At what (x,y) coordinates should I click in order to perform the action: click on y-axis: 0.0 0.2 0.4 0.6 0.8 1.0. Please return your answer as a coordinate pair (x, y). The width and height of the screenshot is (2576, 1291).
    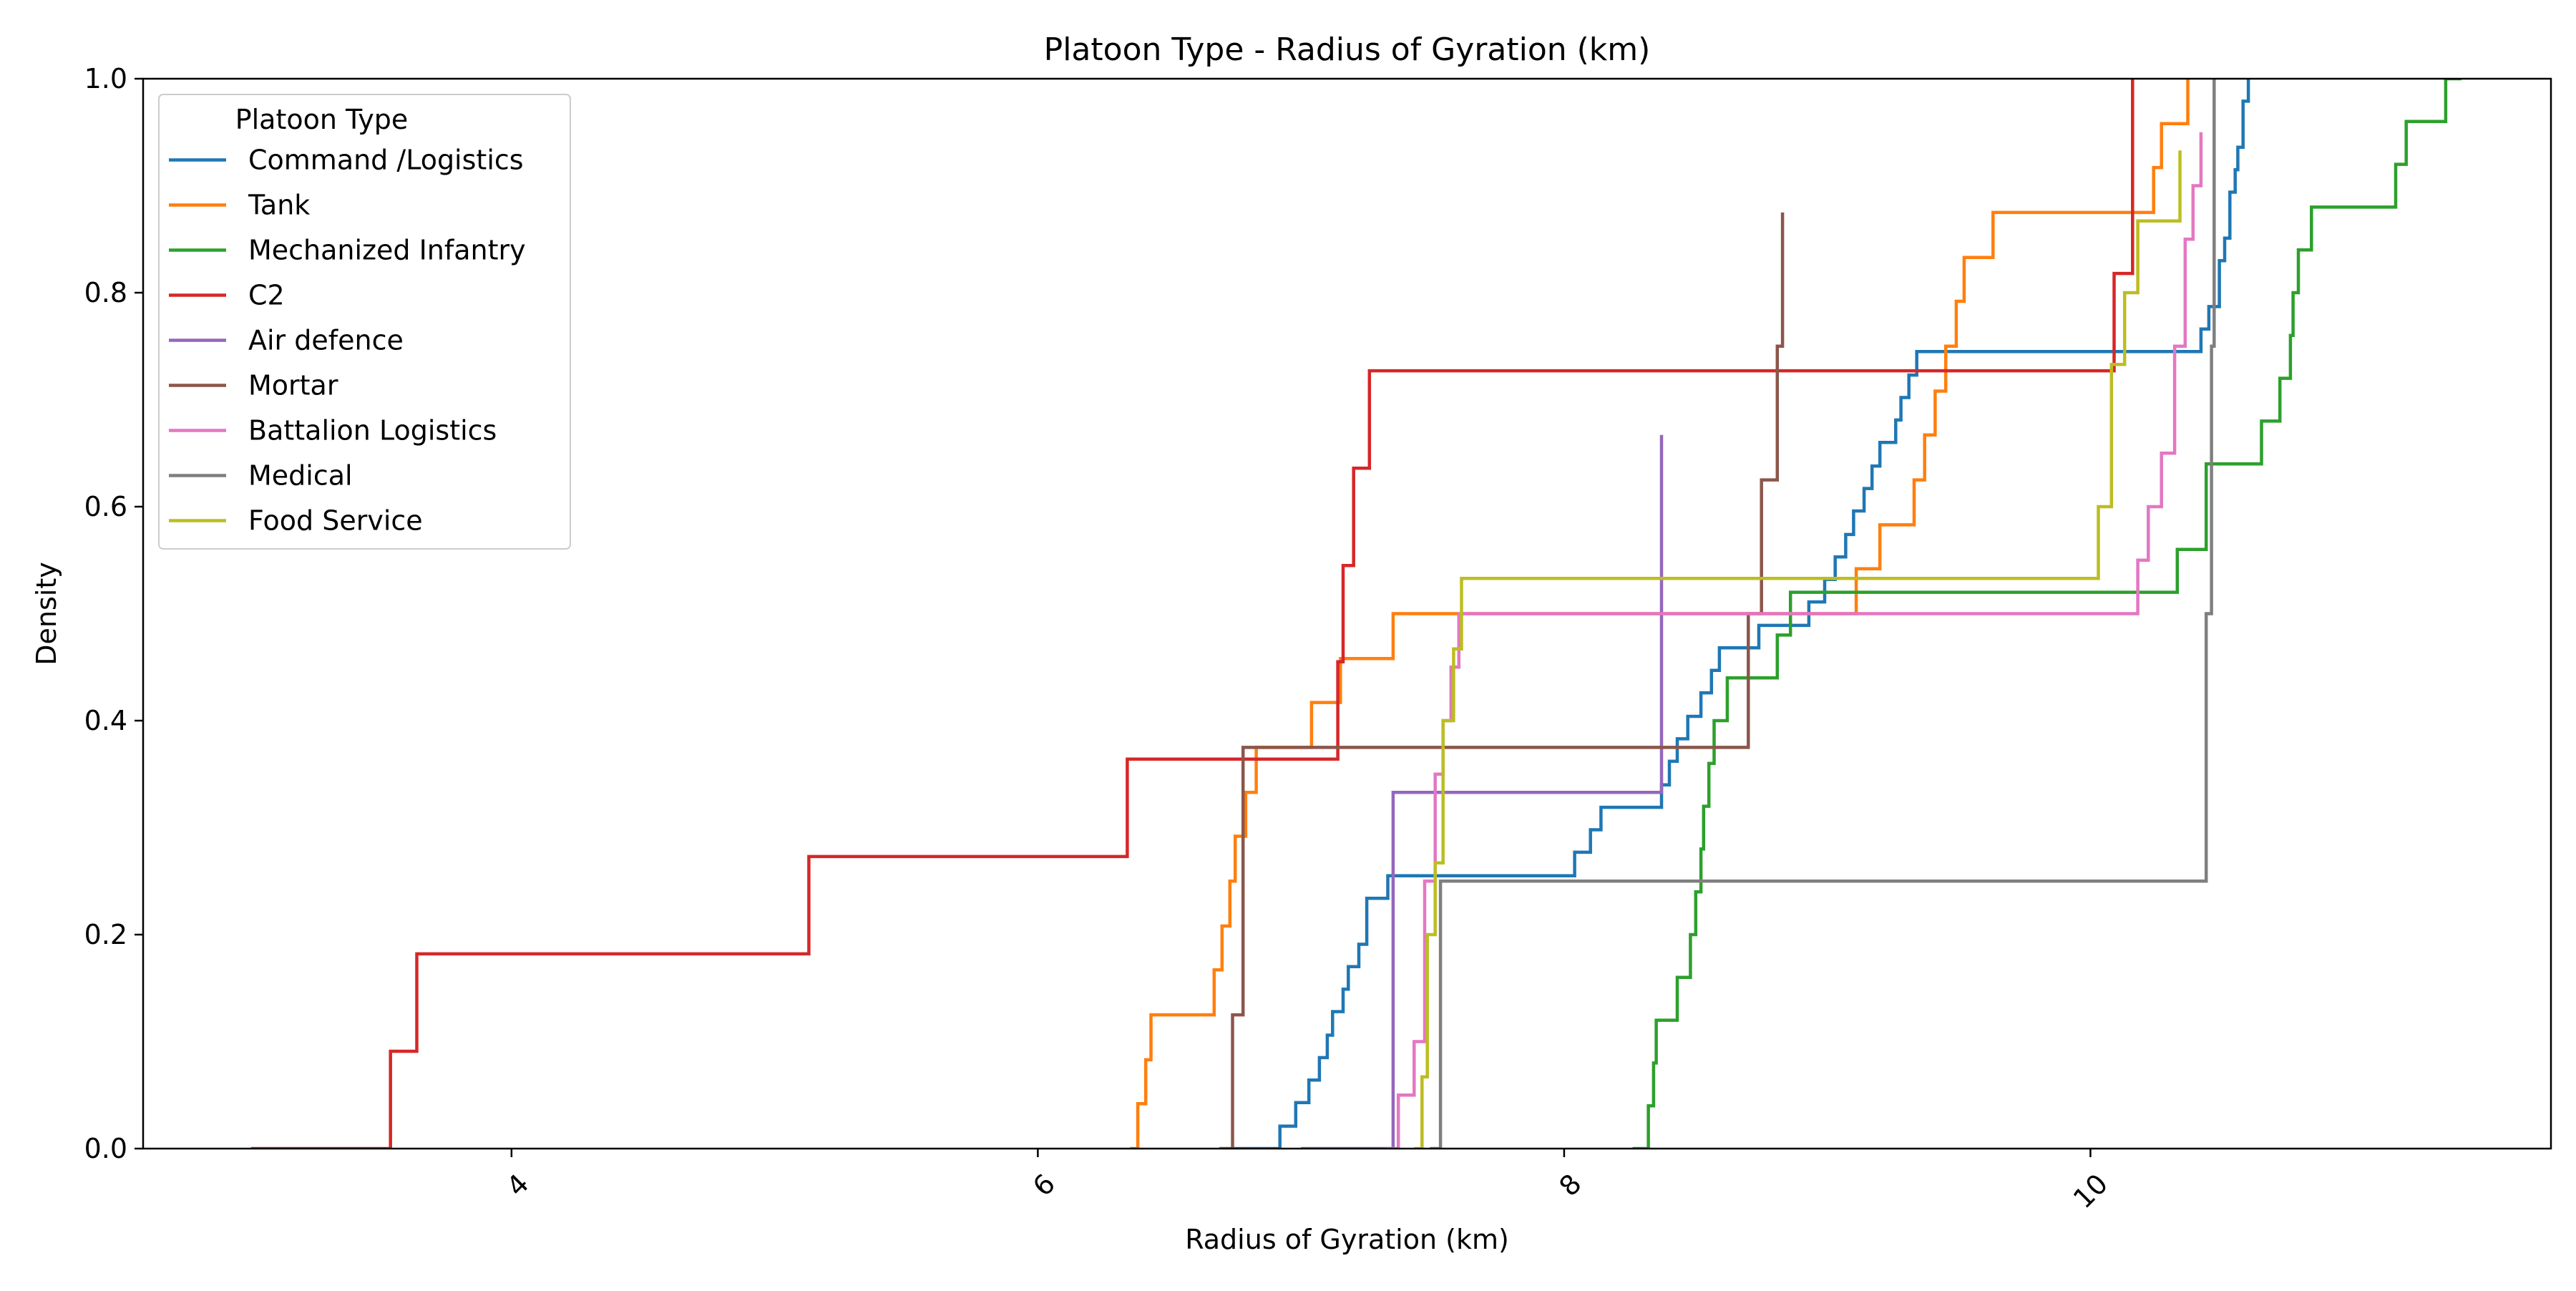
    Looking at the image, I should click on (113, 613).